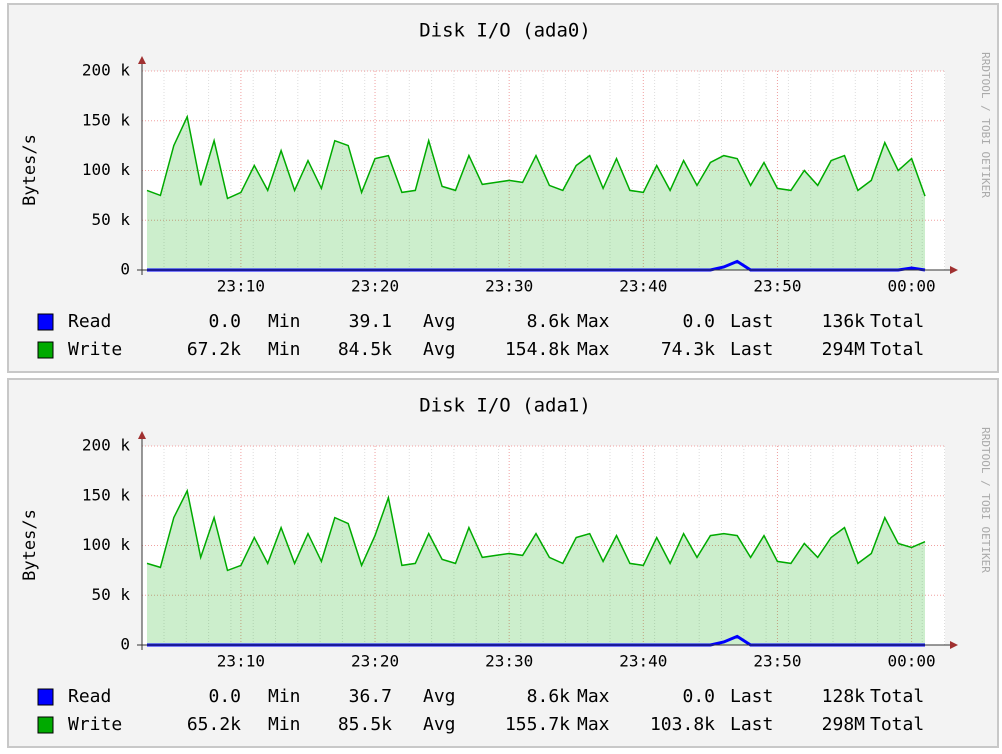 Image resolution: width=1002 pixels, height=754 pixels. I want to click on legend-stat: 128k, so click(844, 696).